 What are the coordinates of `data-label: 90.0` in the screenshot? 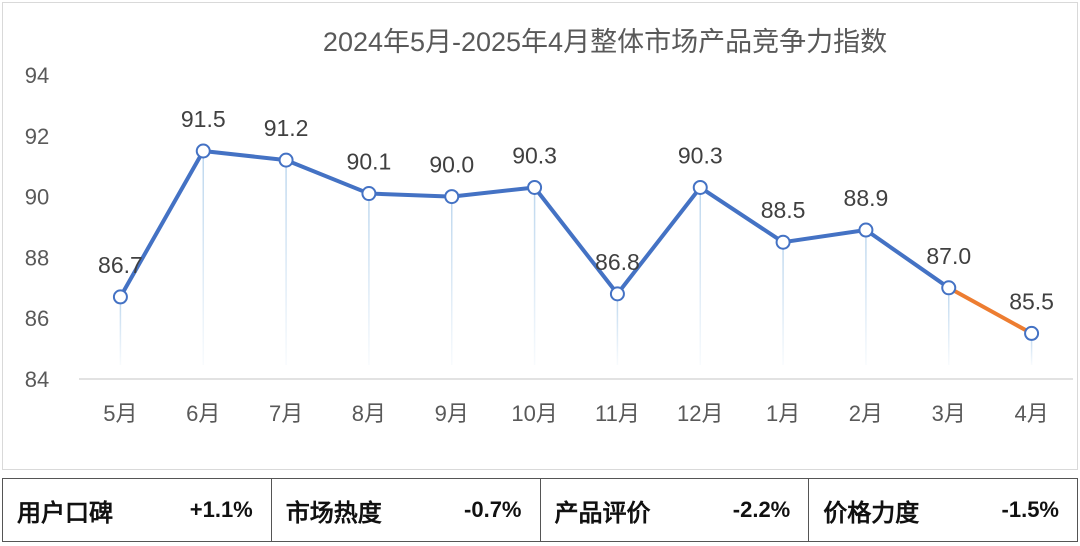 It's located at (451, 165).